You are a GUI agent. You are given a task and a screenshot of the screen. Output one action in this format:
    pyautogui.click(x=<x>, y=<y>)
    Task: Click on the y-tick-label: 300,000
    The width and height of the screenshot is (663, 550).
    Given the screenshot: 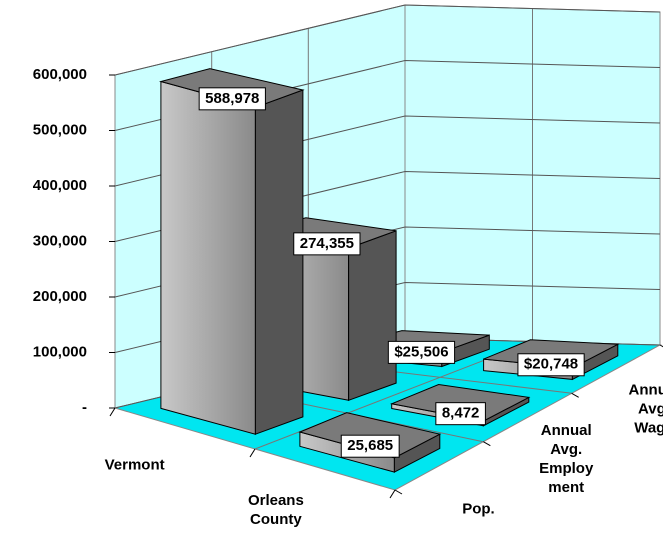 What is the action you would take?
    pyautogui.click(x=60, y=240)
    